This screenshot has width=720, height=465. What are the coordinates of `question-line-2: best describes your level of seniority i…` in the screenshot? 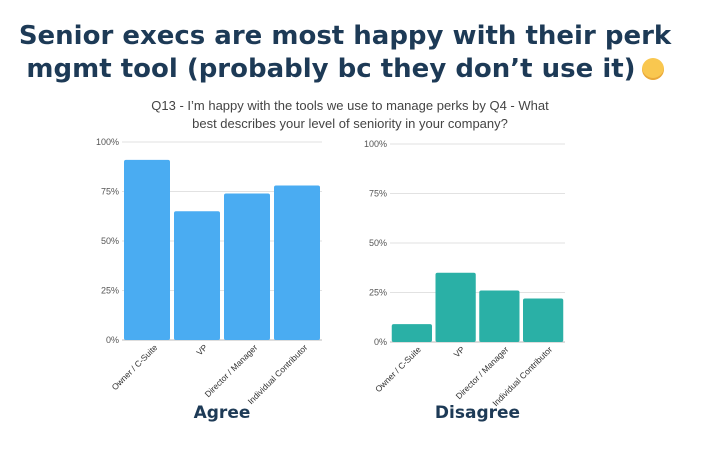 It's located at (350, 123).